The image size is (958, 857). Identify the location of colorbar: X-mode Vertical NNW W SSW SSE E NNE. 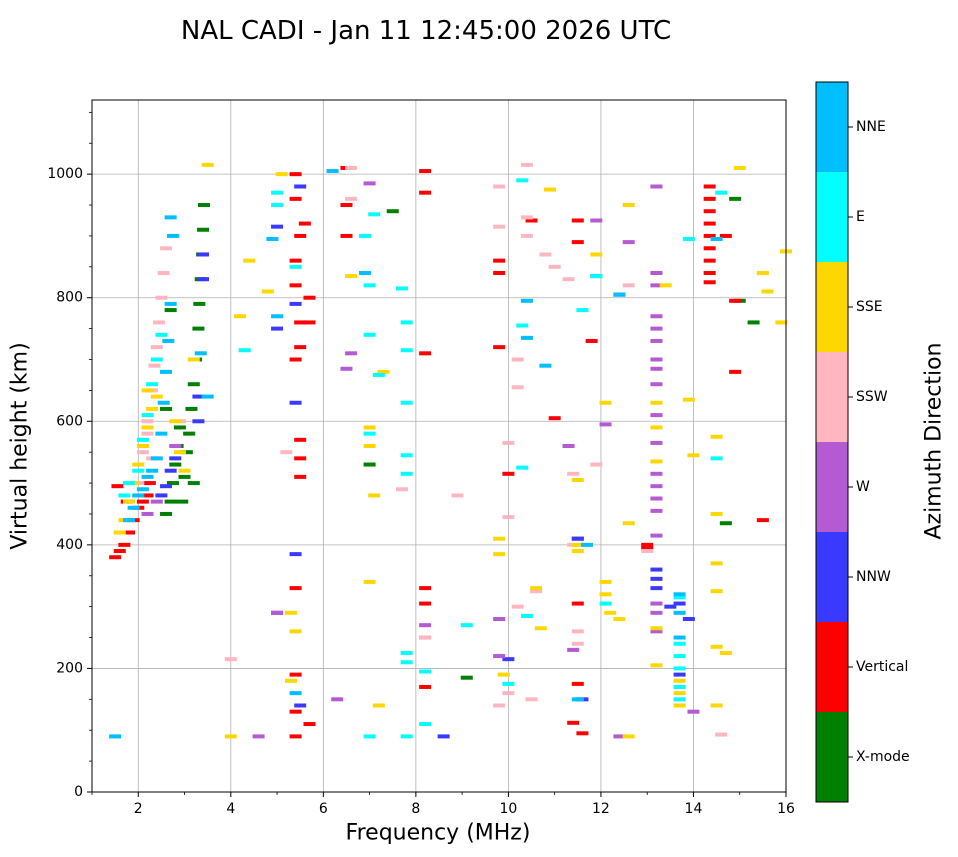
(862, 442).